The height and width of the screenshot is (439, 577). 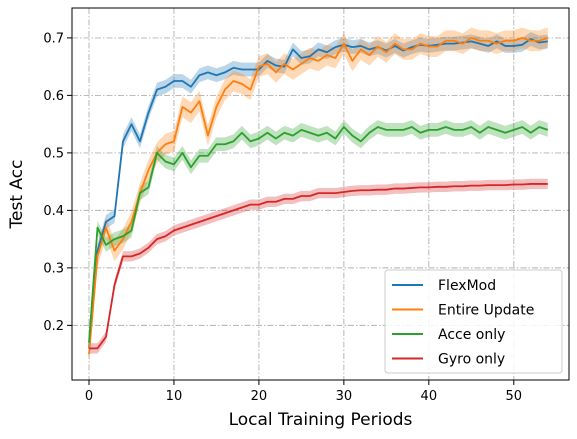 What do you see at coordinates (53, 211) in the screenshot?
I see `y-tick-label: 0.4` at bounding box center [53, 211].